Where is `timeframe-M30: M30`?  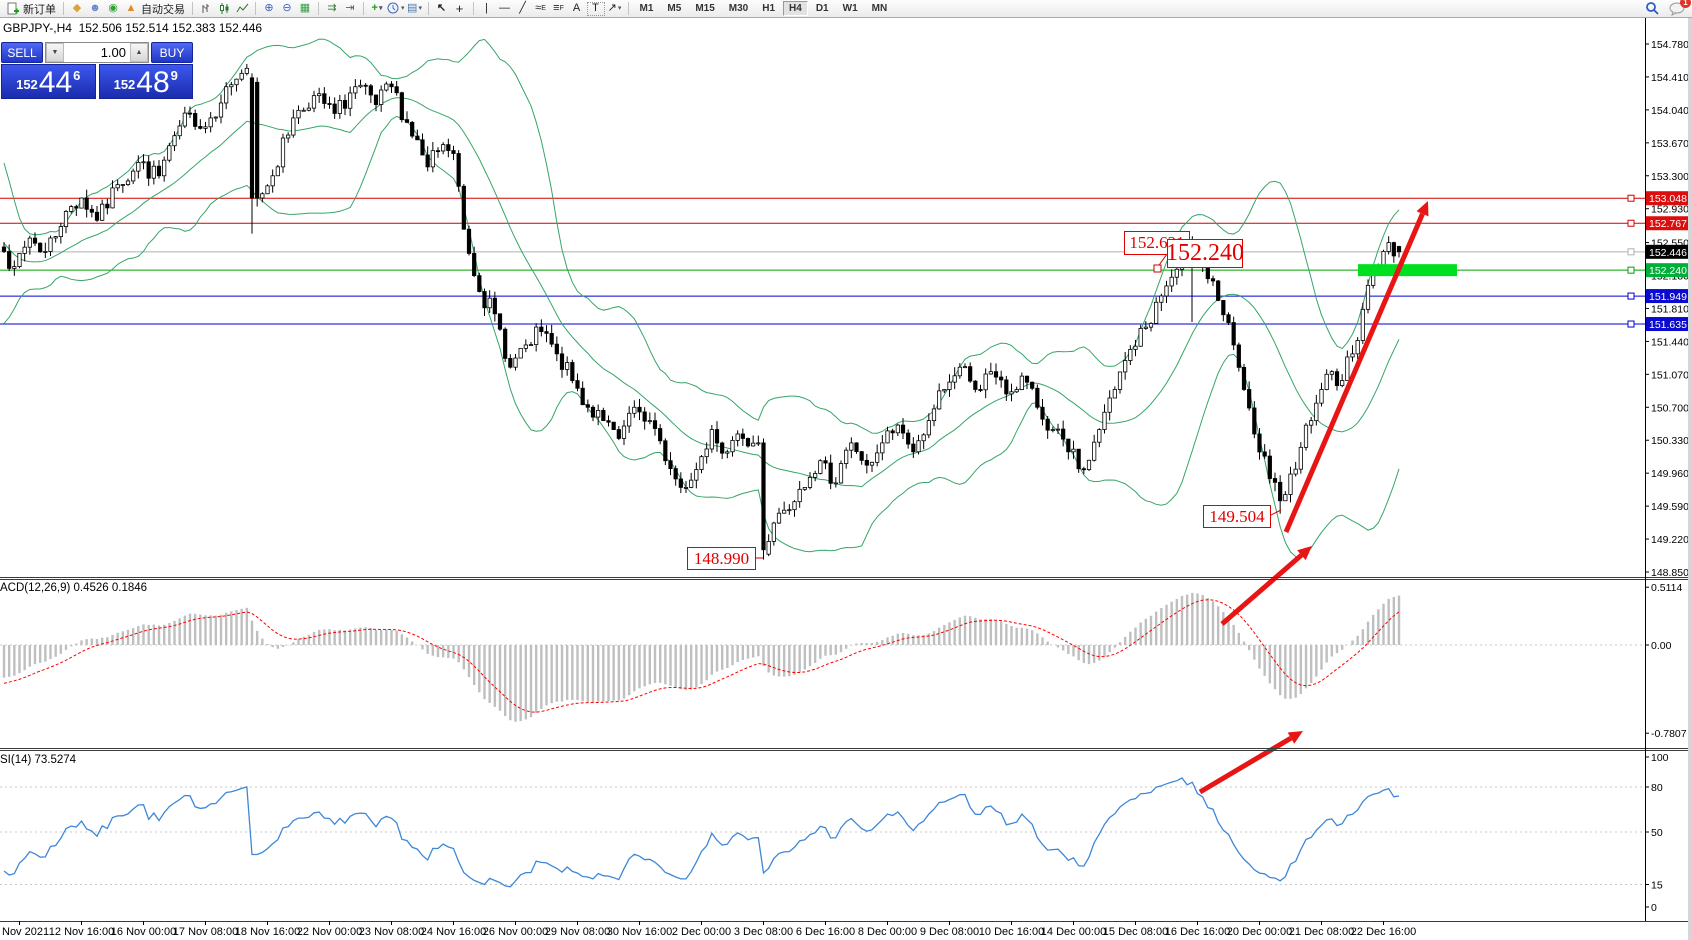
timeframe-M30: M30 is located at coordinates (738, 8).